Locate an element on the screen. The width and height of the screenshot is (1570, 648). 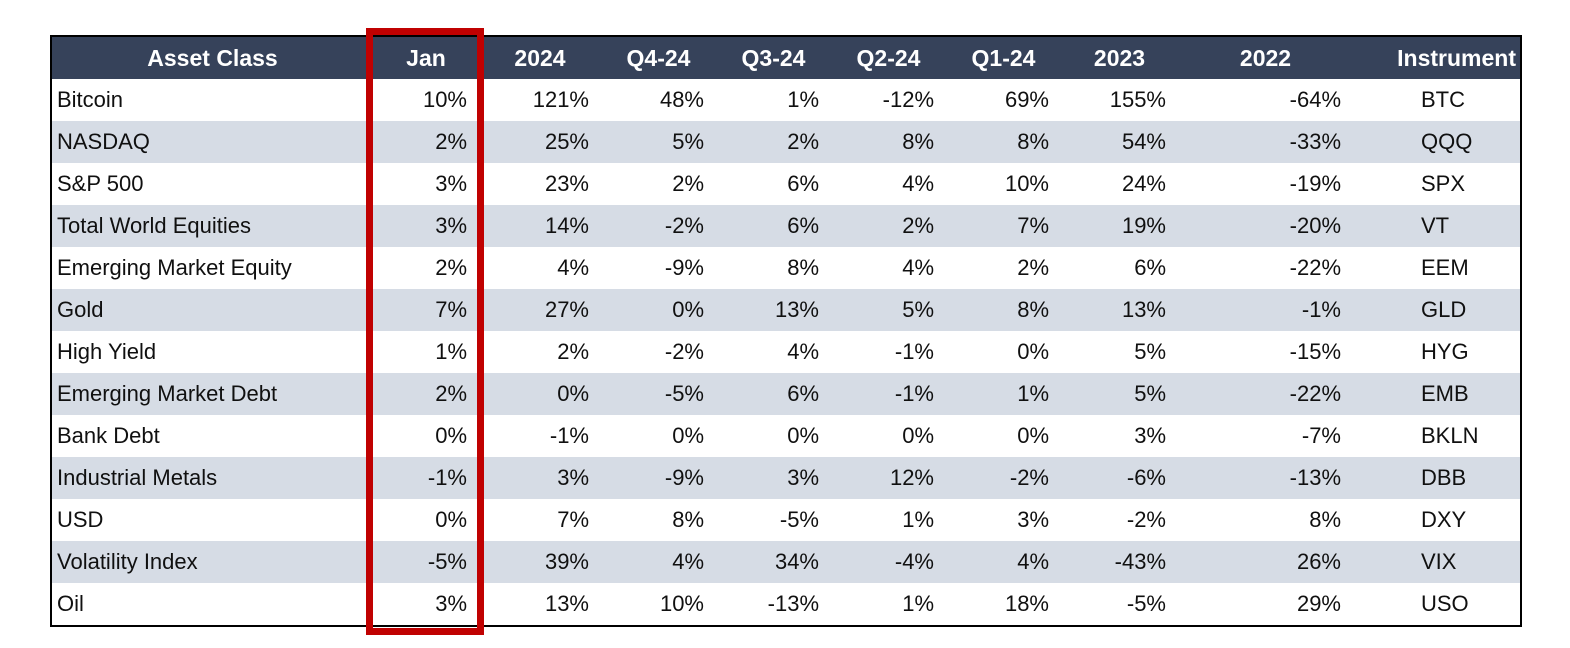
instrument-cell: EMB is located at coordinates (1437, 394).